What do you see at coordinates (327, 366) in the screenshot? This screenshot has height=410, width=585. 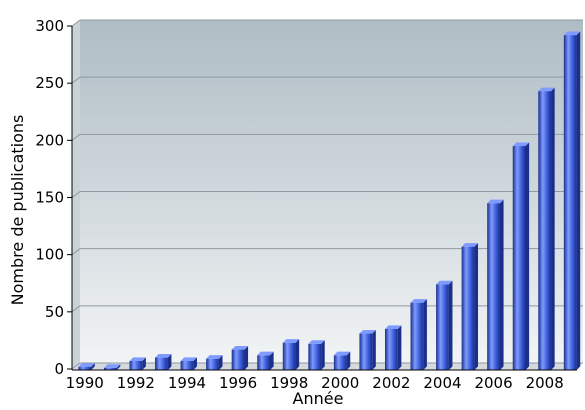 I see `plot-floor` at bounding box center [327, 366].